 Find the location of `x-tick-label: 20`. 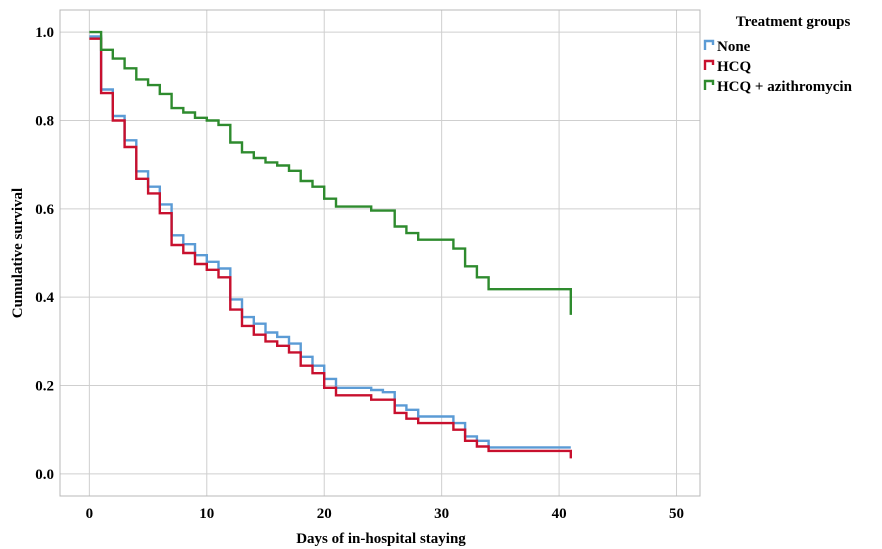

x-tick-label: 20 is located at coordinates (324, 514).